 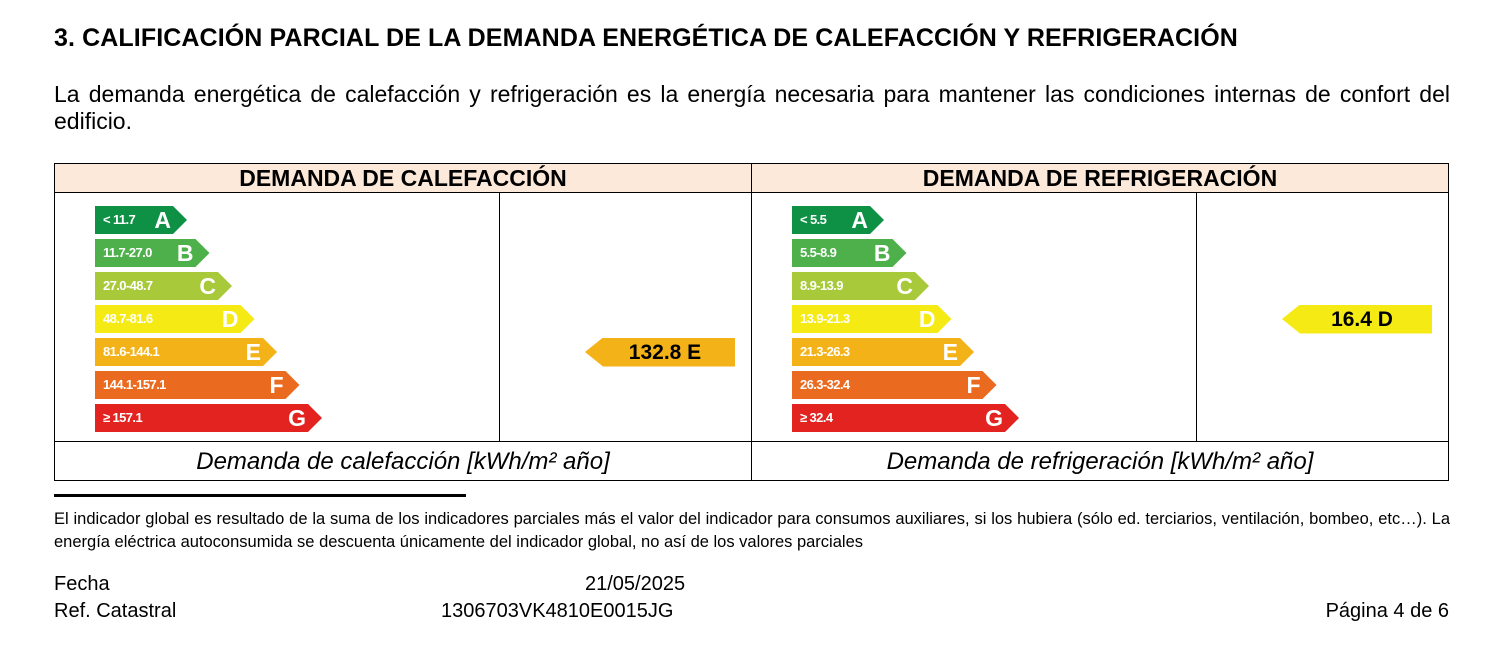 What do you see at coordinates (927, 319) in the screenshot?
I see `cooling-band-letter: D` at bounding box center [927, 319].